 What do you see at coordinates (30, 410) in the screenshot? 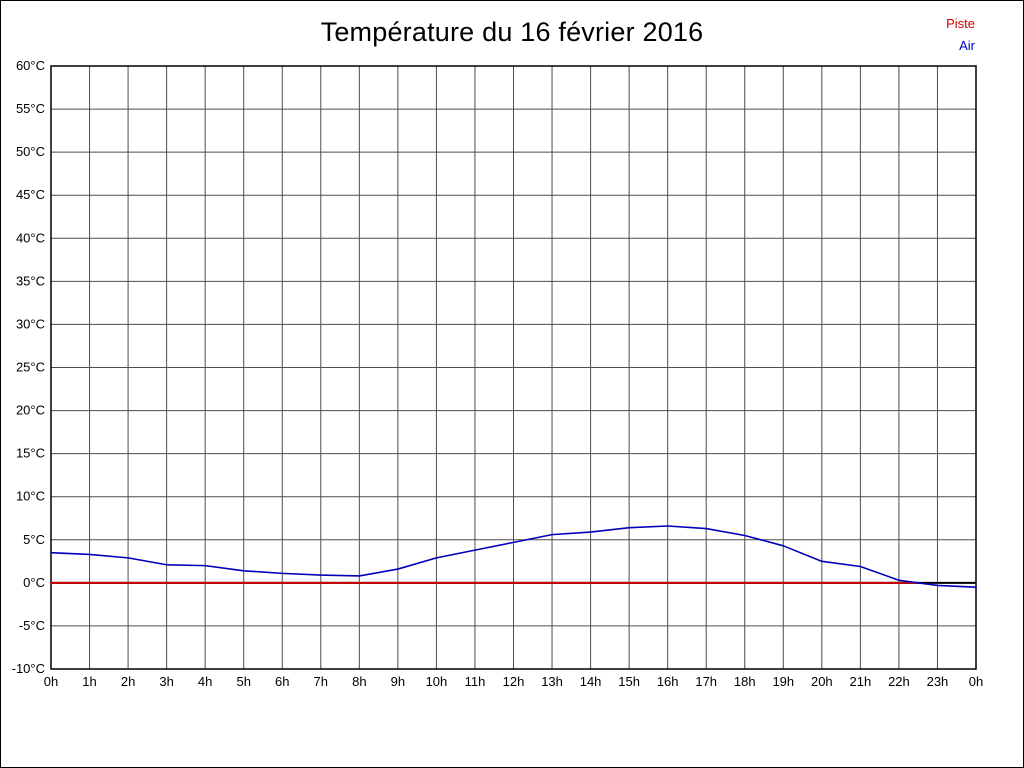
I see `y-tick-label: 20°C` at bounding box center [30, 410].